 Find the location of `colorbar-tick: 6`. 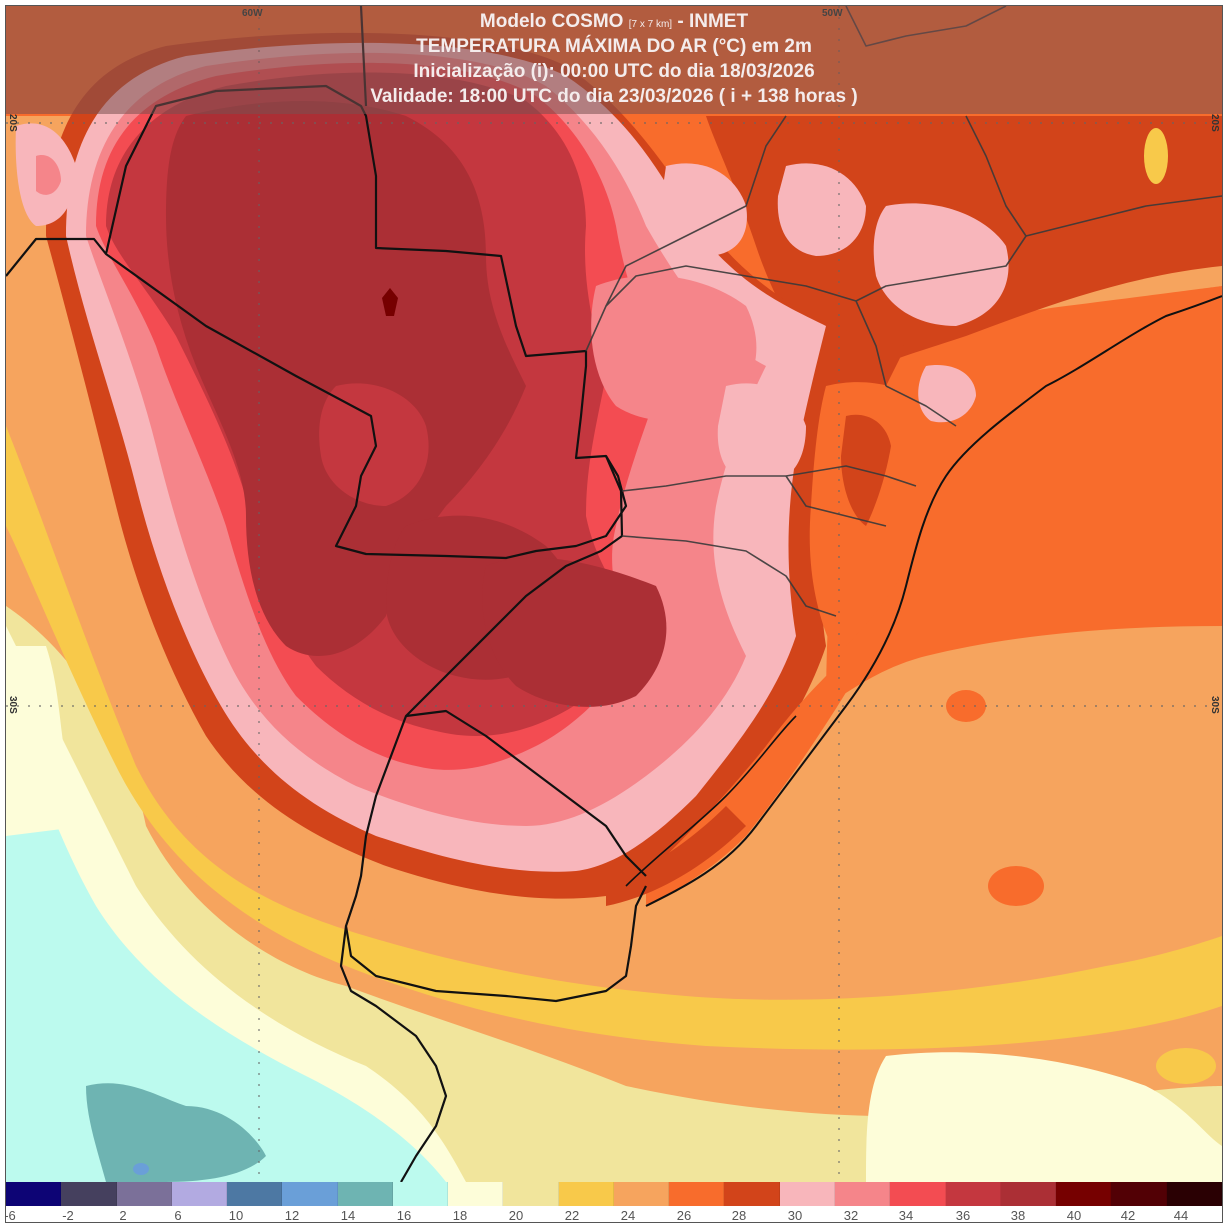

colorbar-tick: 6 is located at coordinates (178, 1215).